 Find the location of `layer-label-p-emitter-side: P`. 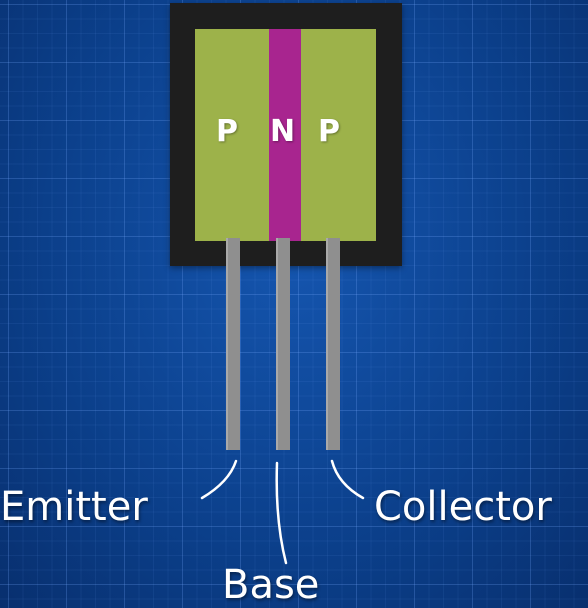

layer-label-p-emitter-side: P is located at coordinates (227, 131).